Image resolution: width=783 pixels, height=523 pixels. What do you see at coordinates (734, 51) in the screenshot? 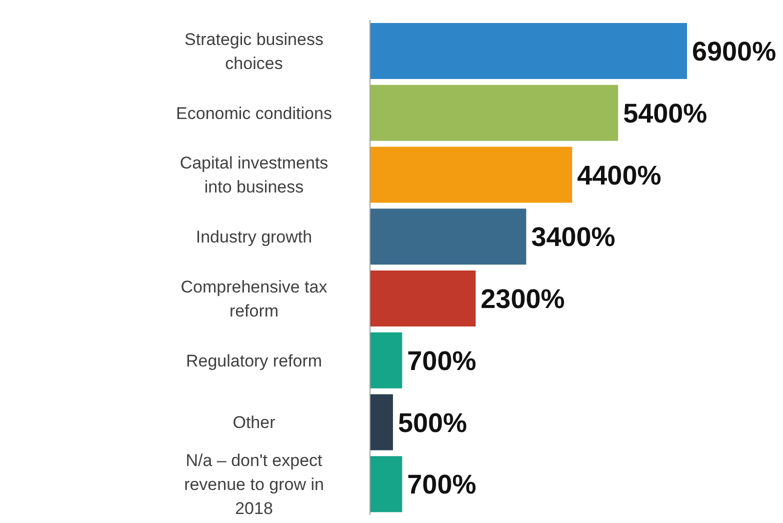
I see `data-label: 6900%` at bounding box center [734, 51].